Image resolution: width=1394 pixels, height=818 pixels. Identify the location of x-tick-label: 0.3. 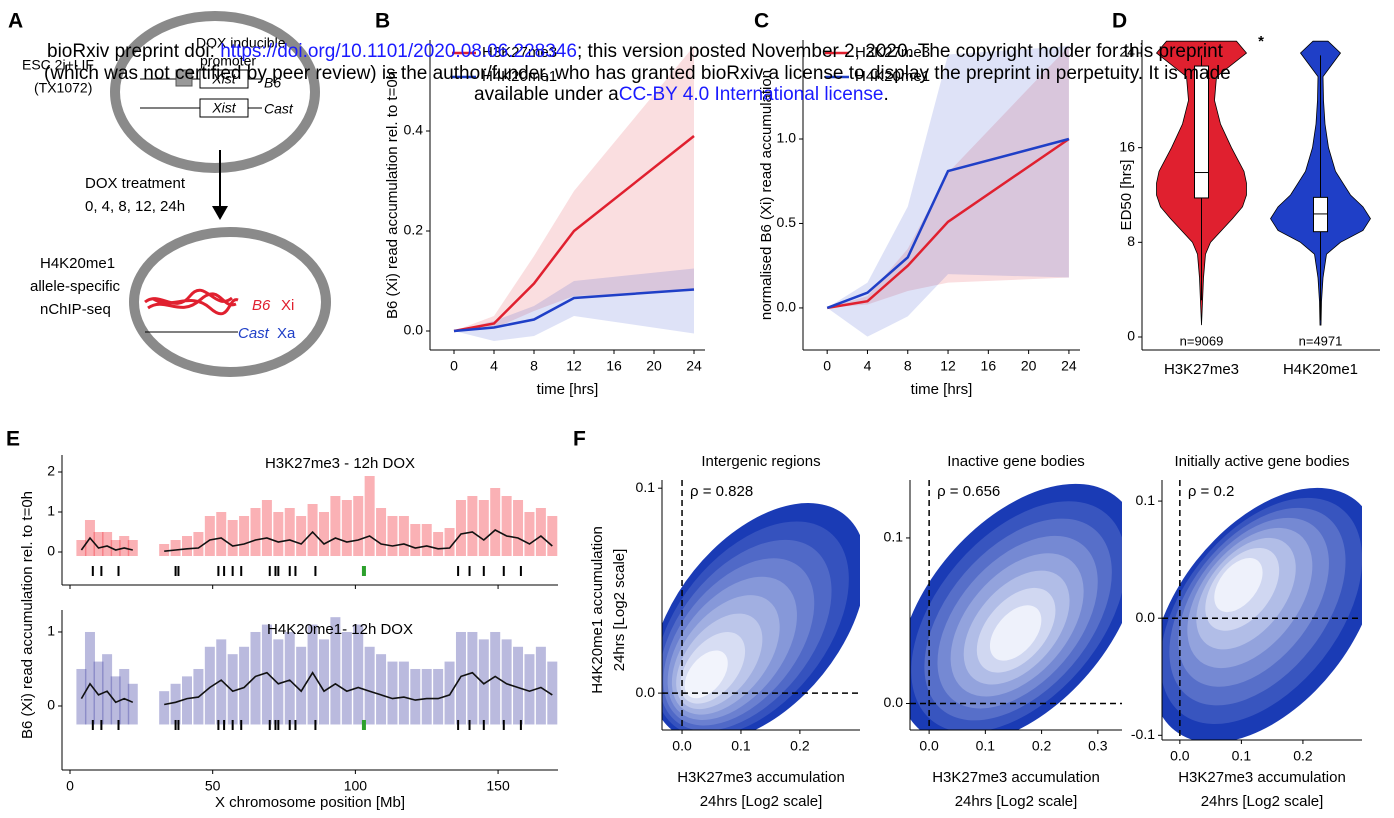
(1098, 746).